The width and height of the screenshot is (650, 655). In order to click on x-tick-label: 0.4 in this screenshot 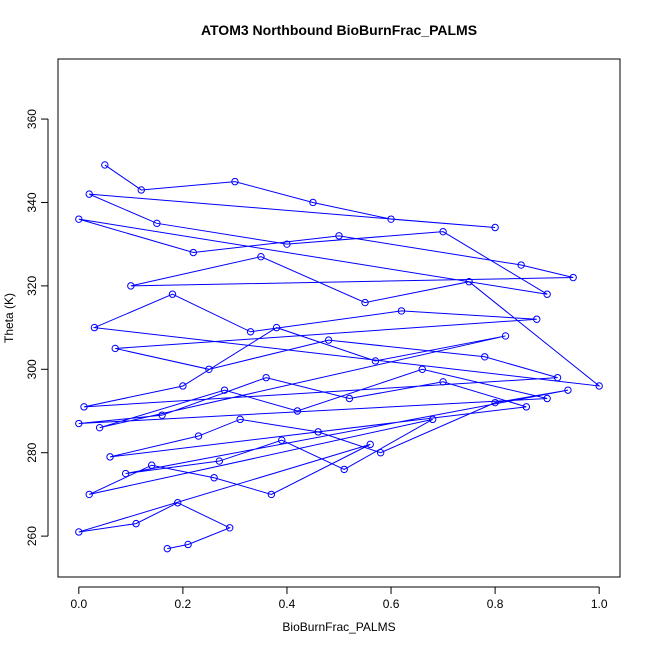, I will do `click(287, 604)`.